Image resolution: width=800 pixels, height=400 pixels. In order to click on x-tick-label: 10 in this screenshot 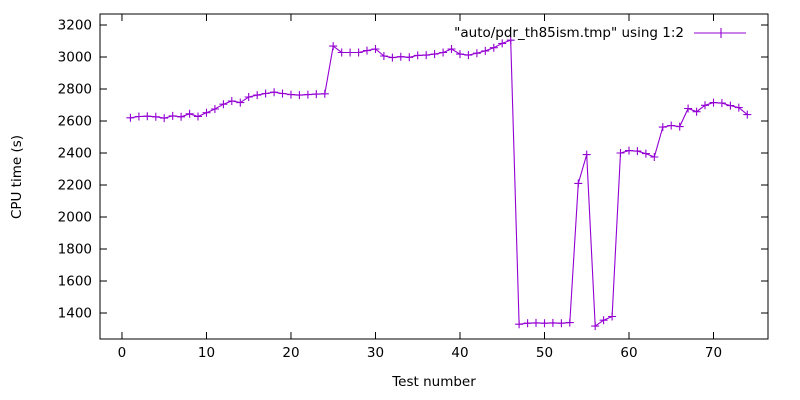, I will do `click(206, 353)`.